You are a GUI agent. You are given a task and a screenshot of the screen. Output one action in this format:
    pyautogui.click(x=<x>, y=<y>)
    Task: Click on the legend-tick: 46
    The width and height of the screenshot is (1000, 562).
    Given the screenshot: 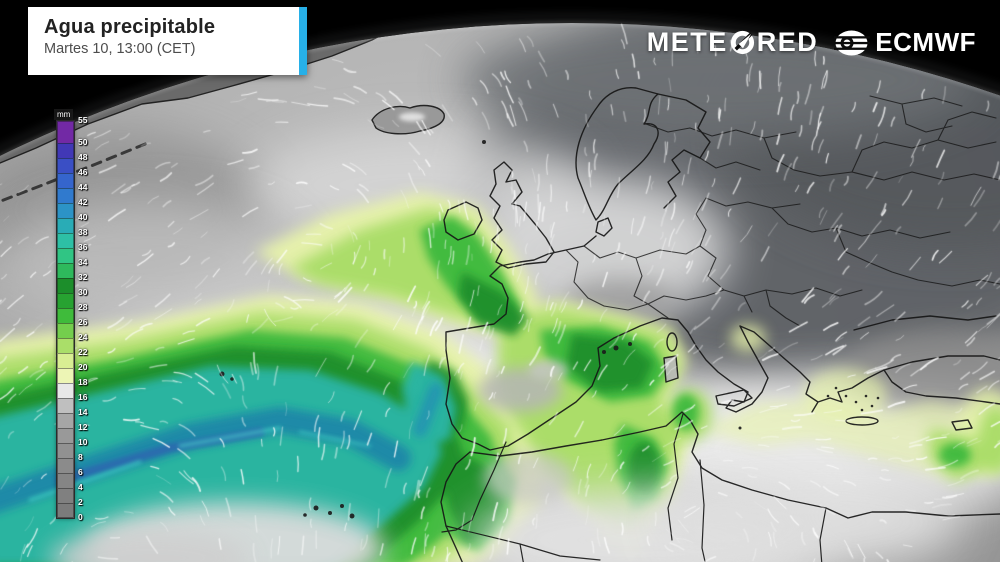 What is the action you would take?
    pyautogui.click(x=83, y=172)
    